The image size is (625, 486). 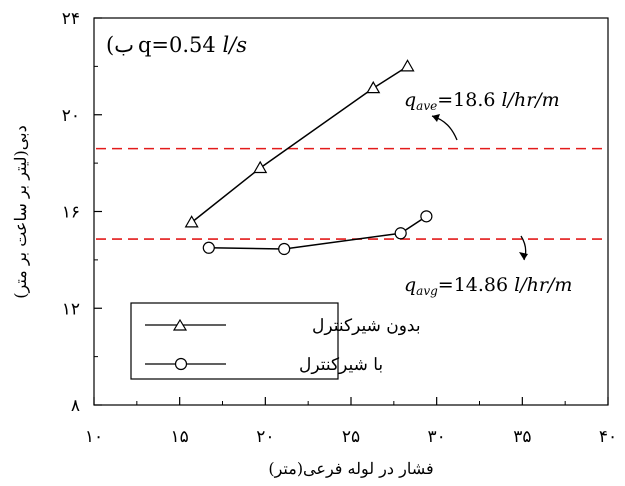 I want to click on x-axis: ۱۰ ۱۵ ۲۰ ۲۵ ۳۰ ۳۵ ۴۰, so click(x=351, y=422).